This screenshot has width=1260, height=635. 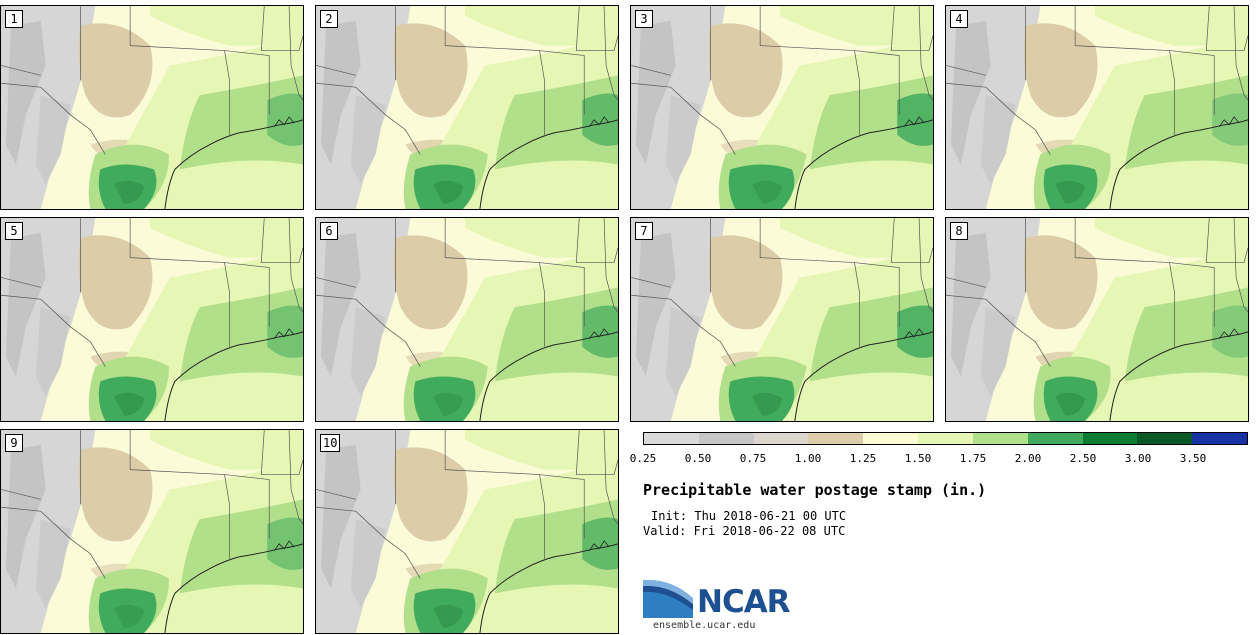 I want to click on member-number-label: 5, so click(x=14, y=231).